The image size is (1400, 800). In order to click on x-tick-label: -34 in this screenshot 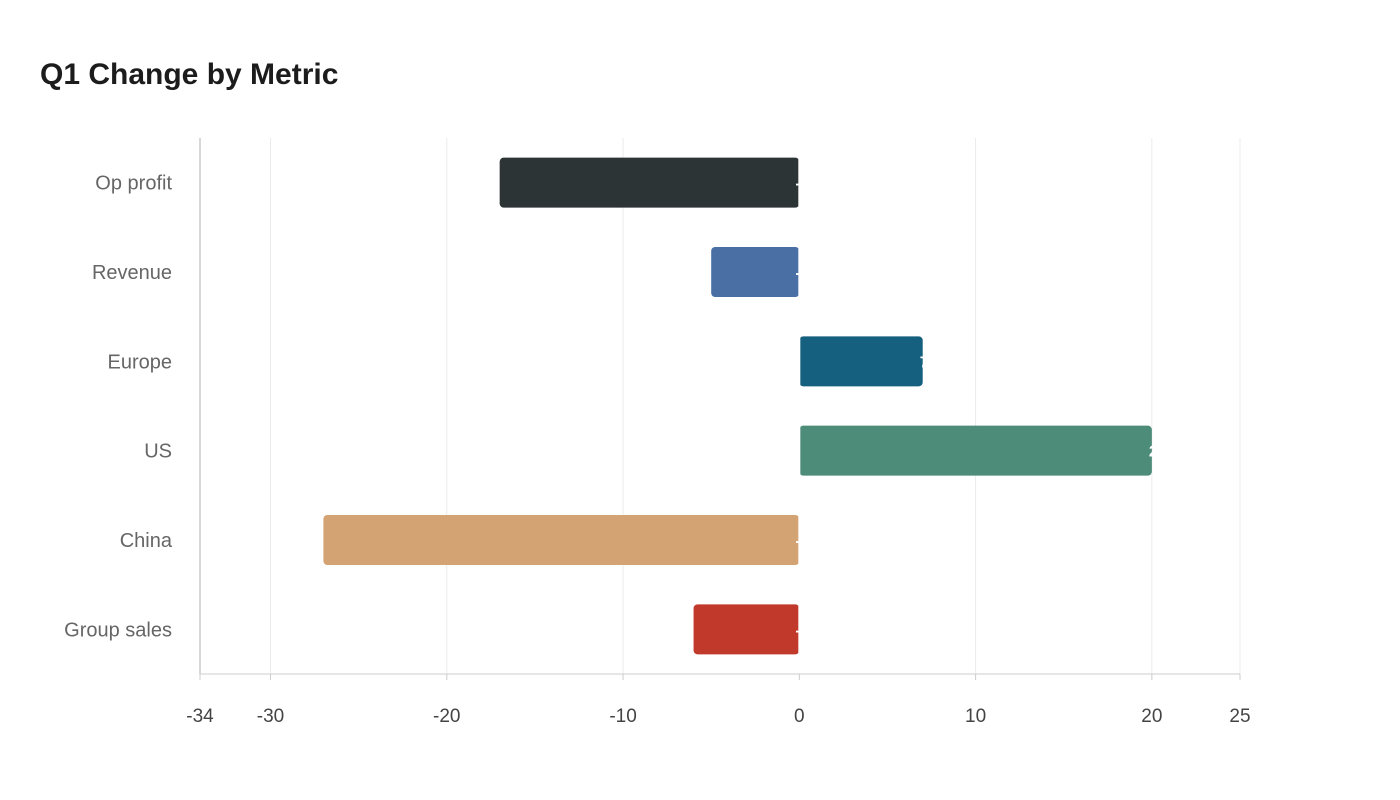, I will do `click(200, 716)`.